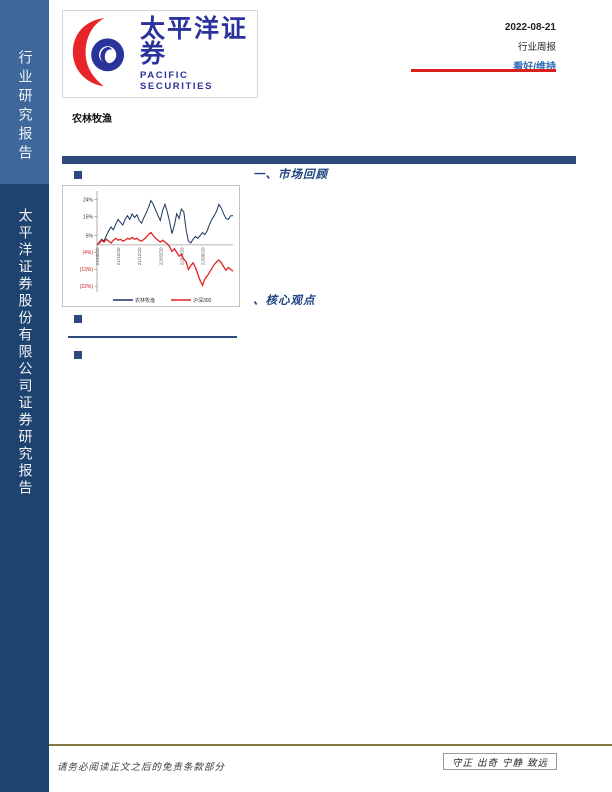 The image size is (612, 792). What do you see at coordinates (194, 41) in the screenshot?
I see `logo-name-cn: 太平洋证券` at bounding box center [194, 41].